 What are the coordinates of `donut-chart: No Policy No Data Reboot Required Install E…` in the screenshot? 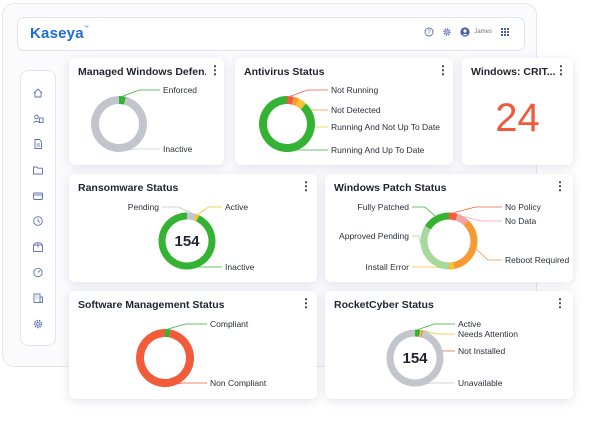 It's located at (454, 237).